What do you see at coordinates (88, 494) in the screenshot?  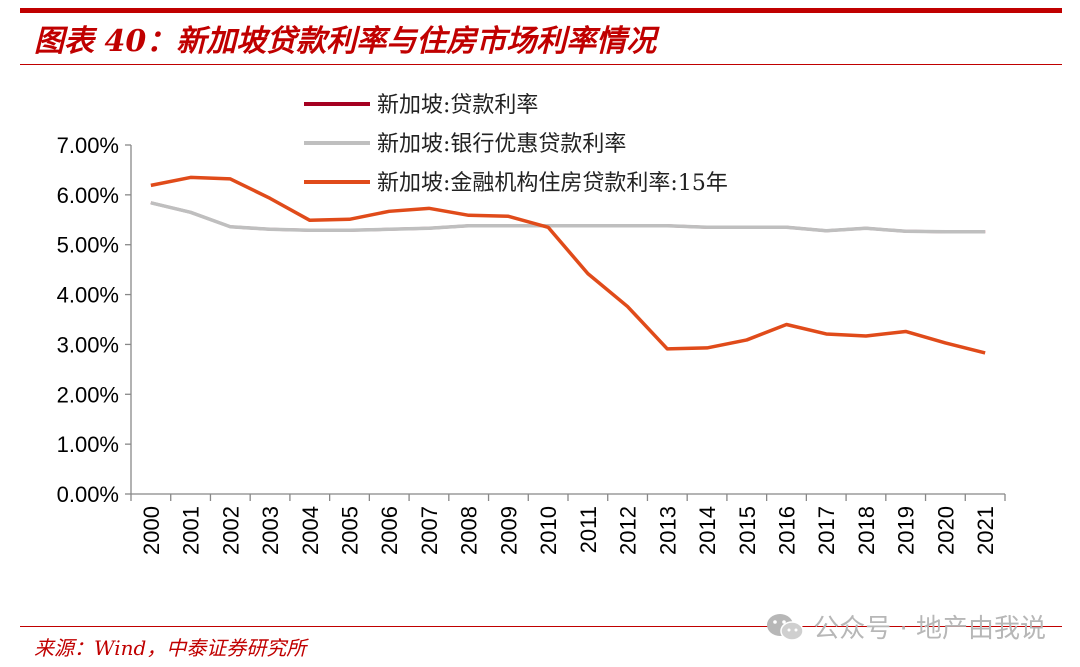 I see `y-tick-label: 0.00%` at bounding box center [88, 494].